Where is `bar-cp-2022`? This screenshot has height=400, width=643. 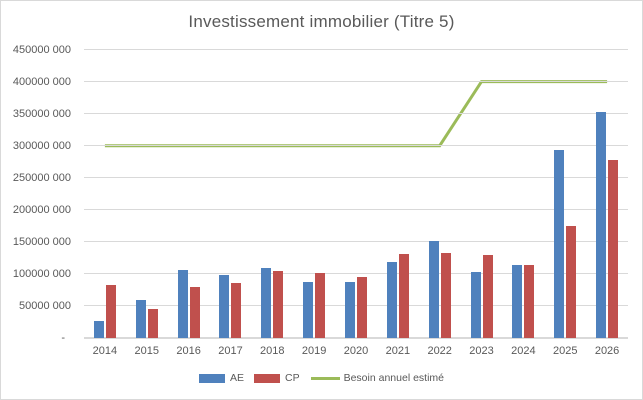 bar-cp-2022 is located at coordinates (445, 295).